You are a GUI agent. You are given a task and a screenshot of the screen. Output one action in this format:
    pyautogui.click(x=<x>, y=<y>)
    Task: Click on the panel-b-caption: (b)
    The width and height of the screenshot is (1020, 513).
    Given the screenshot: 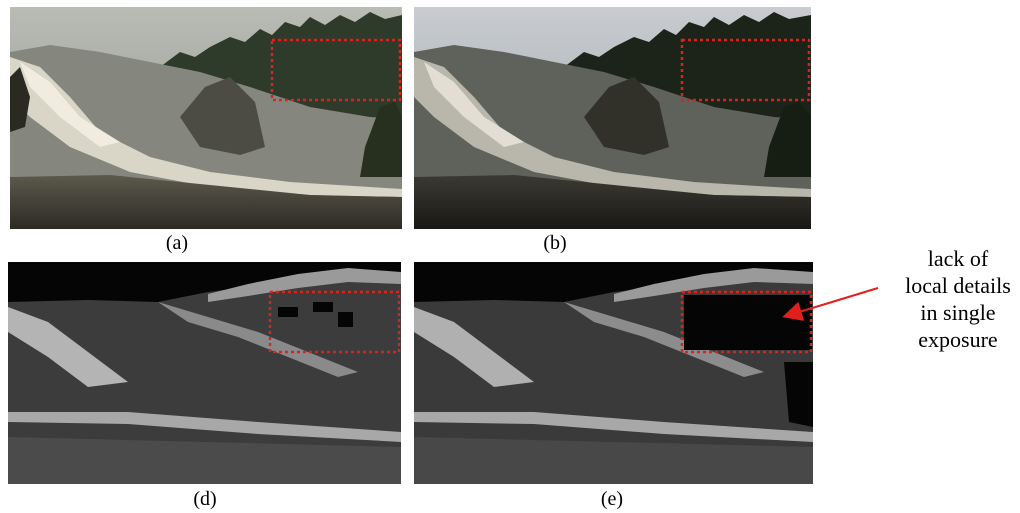 What is the action you would take?
    pyautogui.click(x=555, y=243)
    